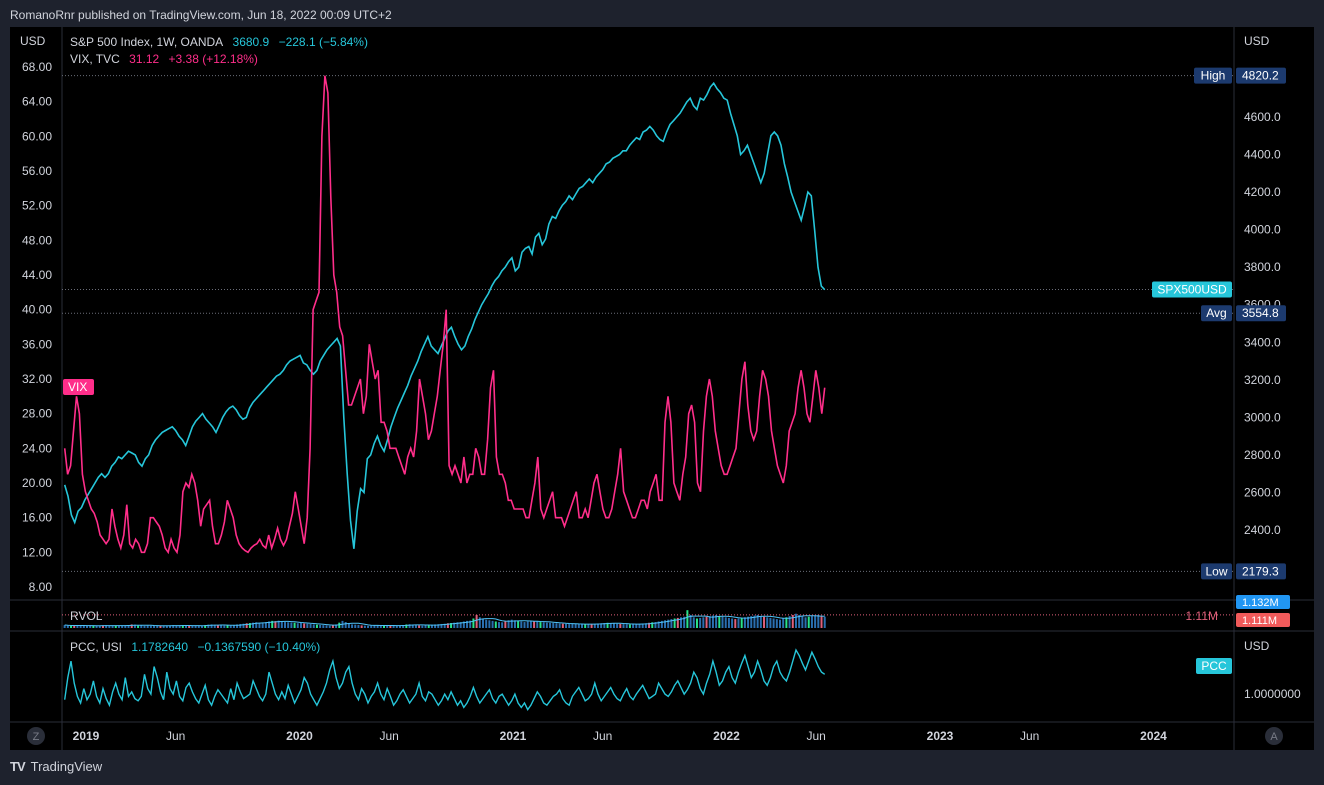 The image size is (1324, 785). What do you see at coordinates (513, 736) in the screenshot?
I see `time-tick-label: 2021` at bounding box center [513, 736].